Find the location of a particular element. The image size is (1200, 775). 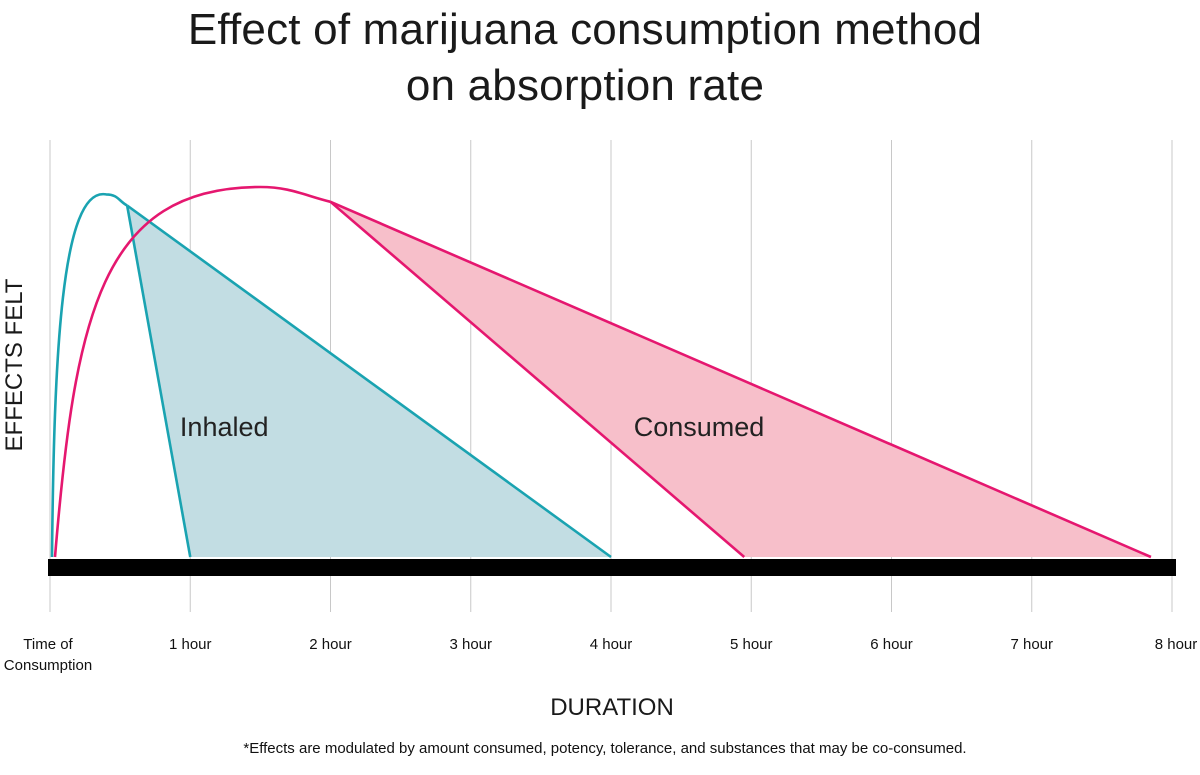

x-tick-label-8-line-0: 8 hour is located at coordinates (1176, 644).